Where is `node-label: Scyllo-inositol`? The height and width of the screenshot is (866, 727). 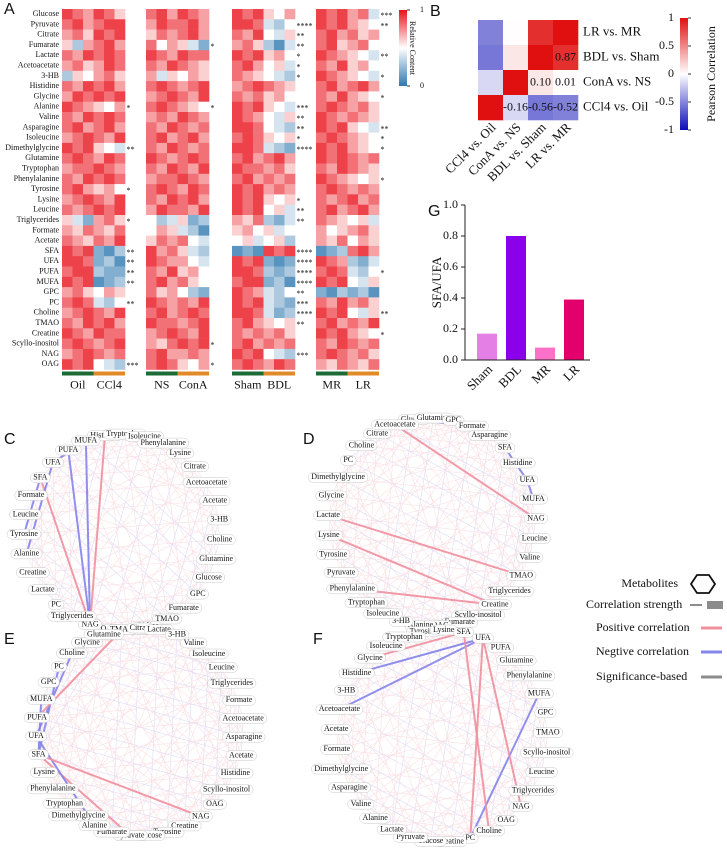
node-label: Scyllo-inositol is located at coordinates (479, 614).